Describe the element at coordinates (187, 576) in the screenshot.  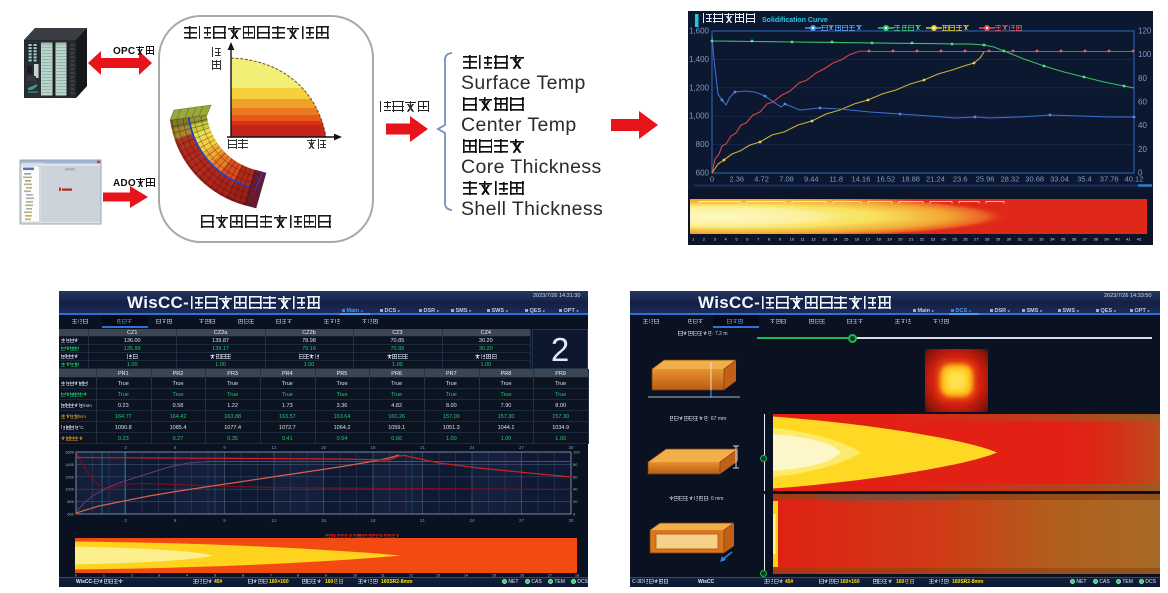
I see `svg-text: 4` at that location.